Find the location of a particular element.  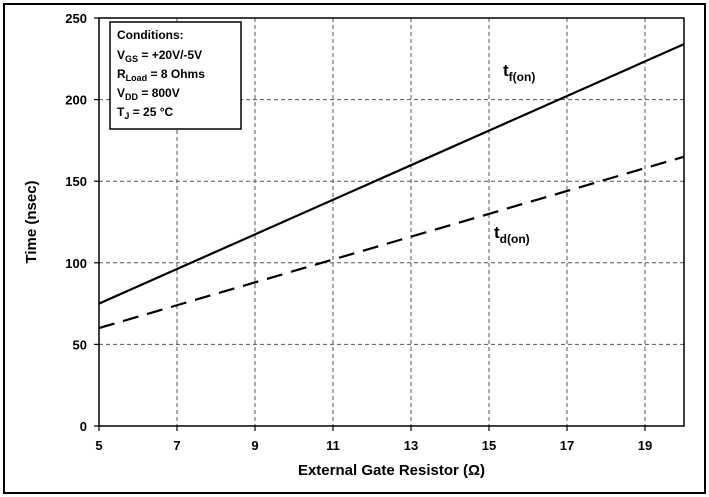

condition-value: = 25 °C is located at coordinates (151, 112).